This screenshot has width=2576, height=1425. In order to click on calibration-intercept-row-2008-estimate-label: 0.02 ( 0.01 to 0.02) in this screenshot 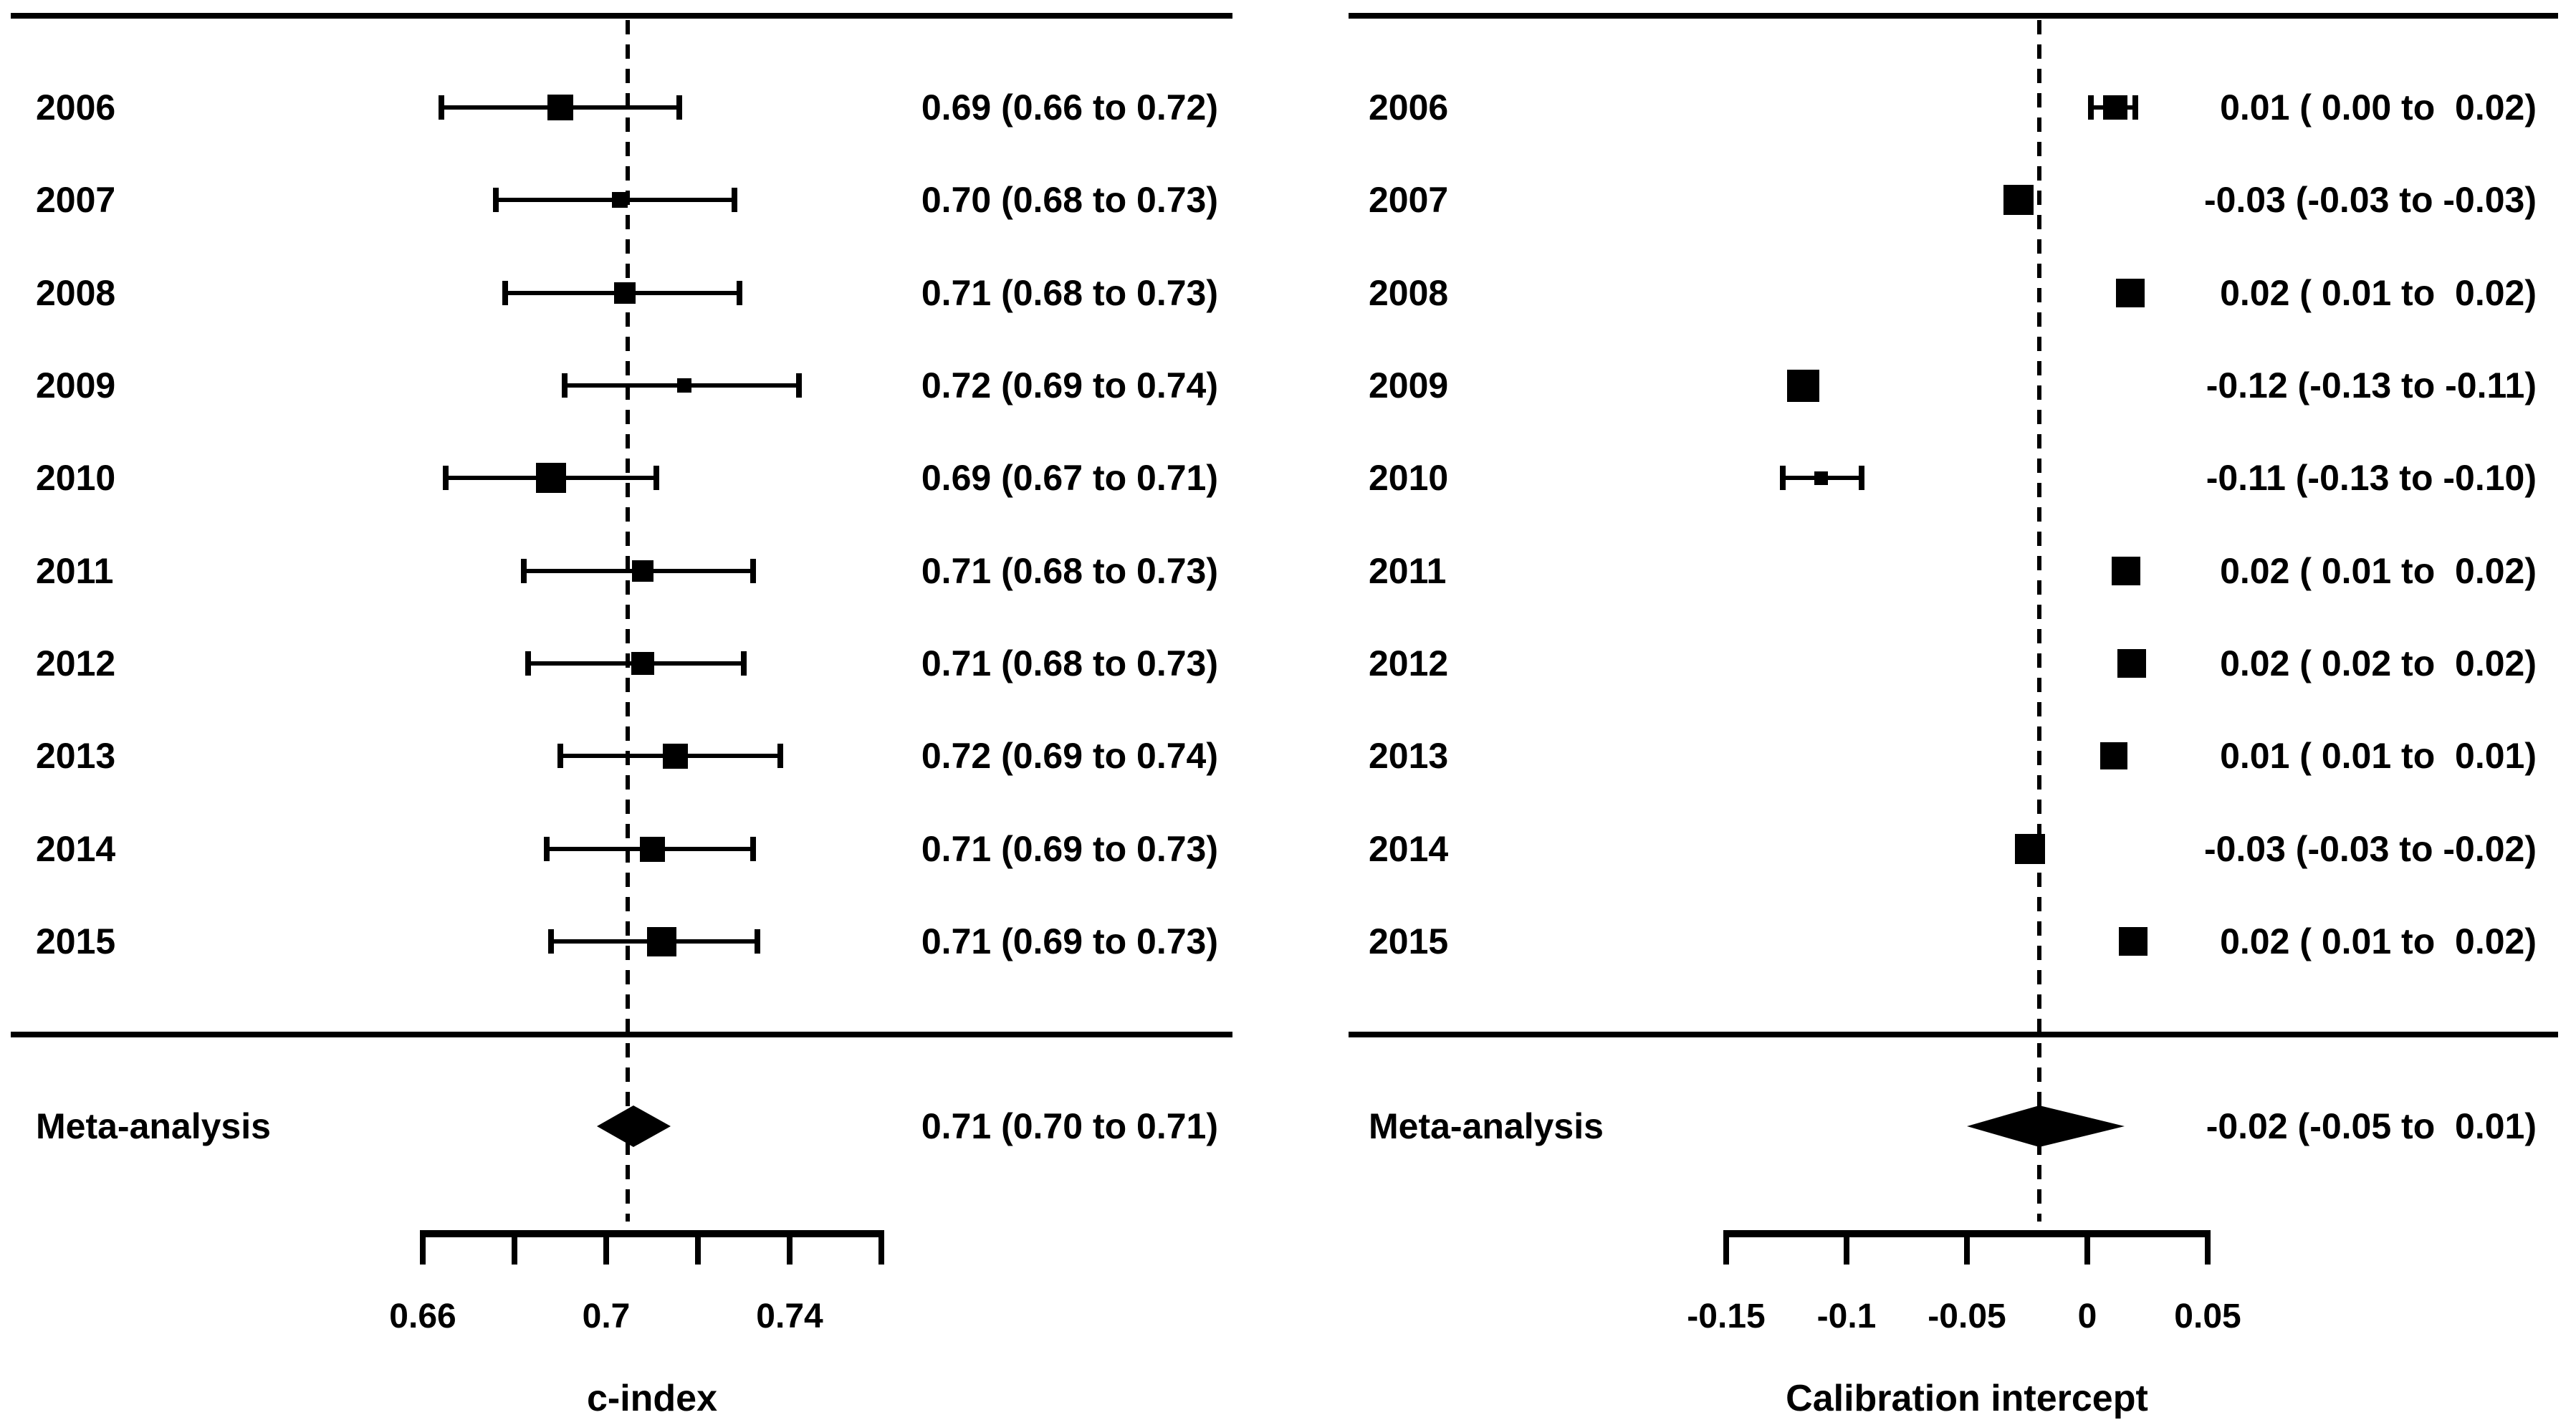, I will do `click(2378, 293)`.